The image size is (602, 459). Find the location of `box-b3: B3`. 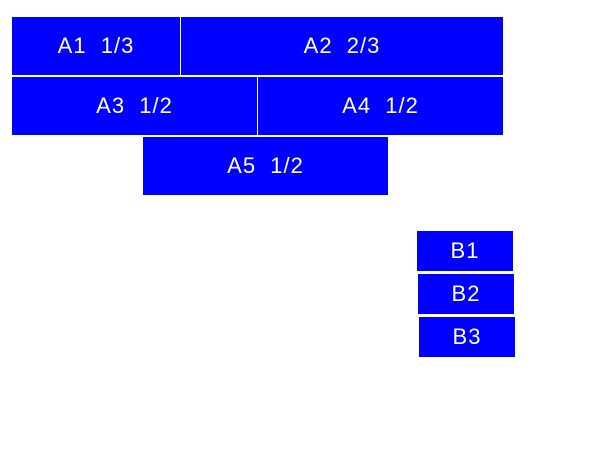

box-b3: B3 is located at coordinates (467, 337).